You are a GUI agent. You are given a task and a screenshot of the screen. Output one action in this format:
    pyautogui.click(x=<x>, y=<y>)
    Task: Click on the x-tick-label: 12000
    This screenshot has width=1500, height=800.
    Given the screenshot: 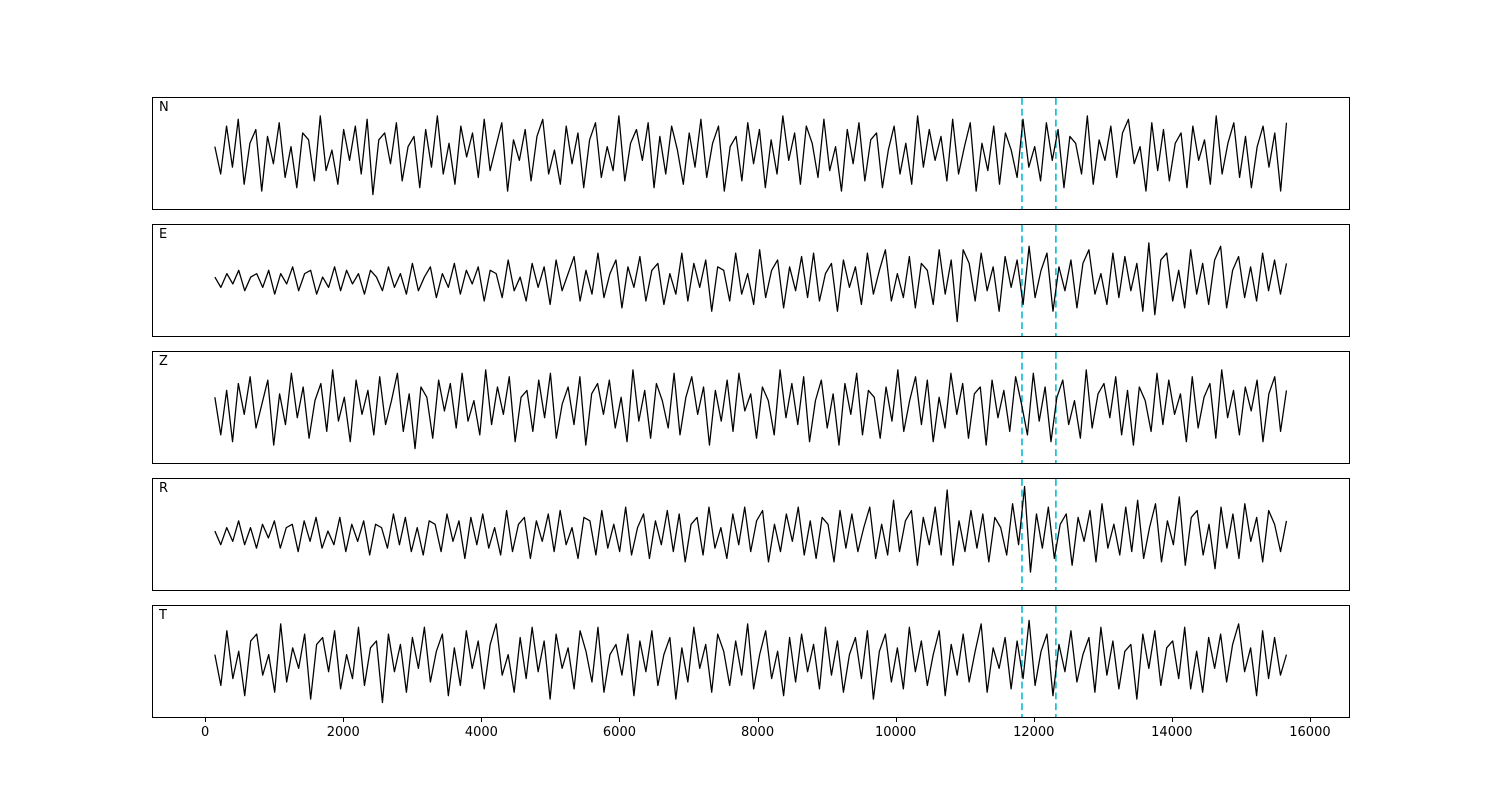 What is the action you would take?
    pyautogui.click(x=1034, y=732)
    